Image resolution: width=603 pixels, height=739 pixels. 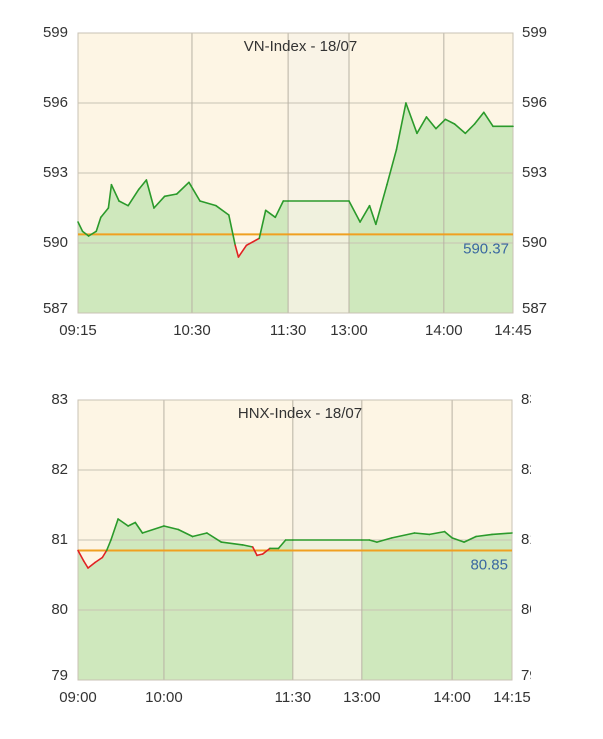 What do you see at coordinates (78, 697) in the screenshot?
I see `x-tick-label: 09:00` at bounding box center [78, 697].